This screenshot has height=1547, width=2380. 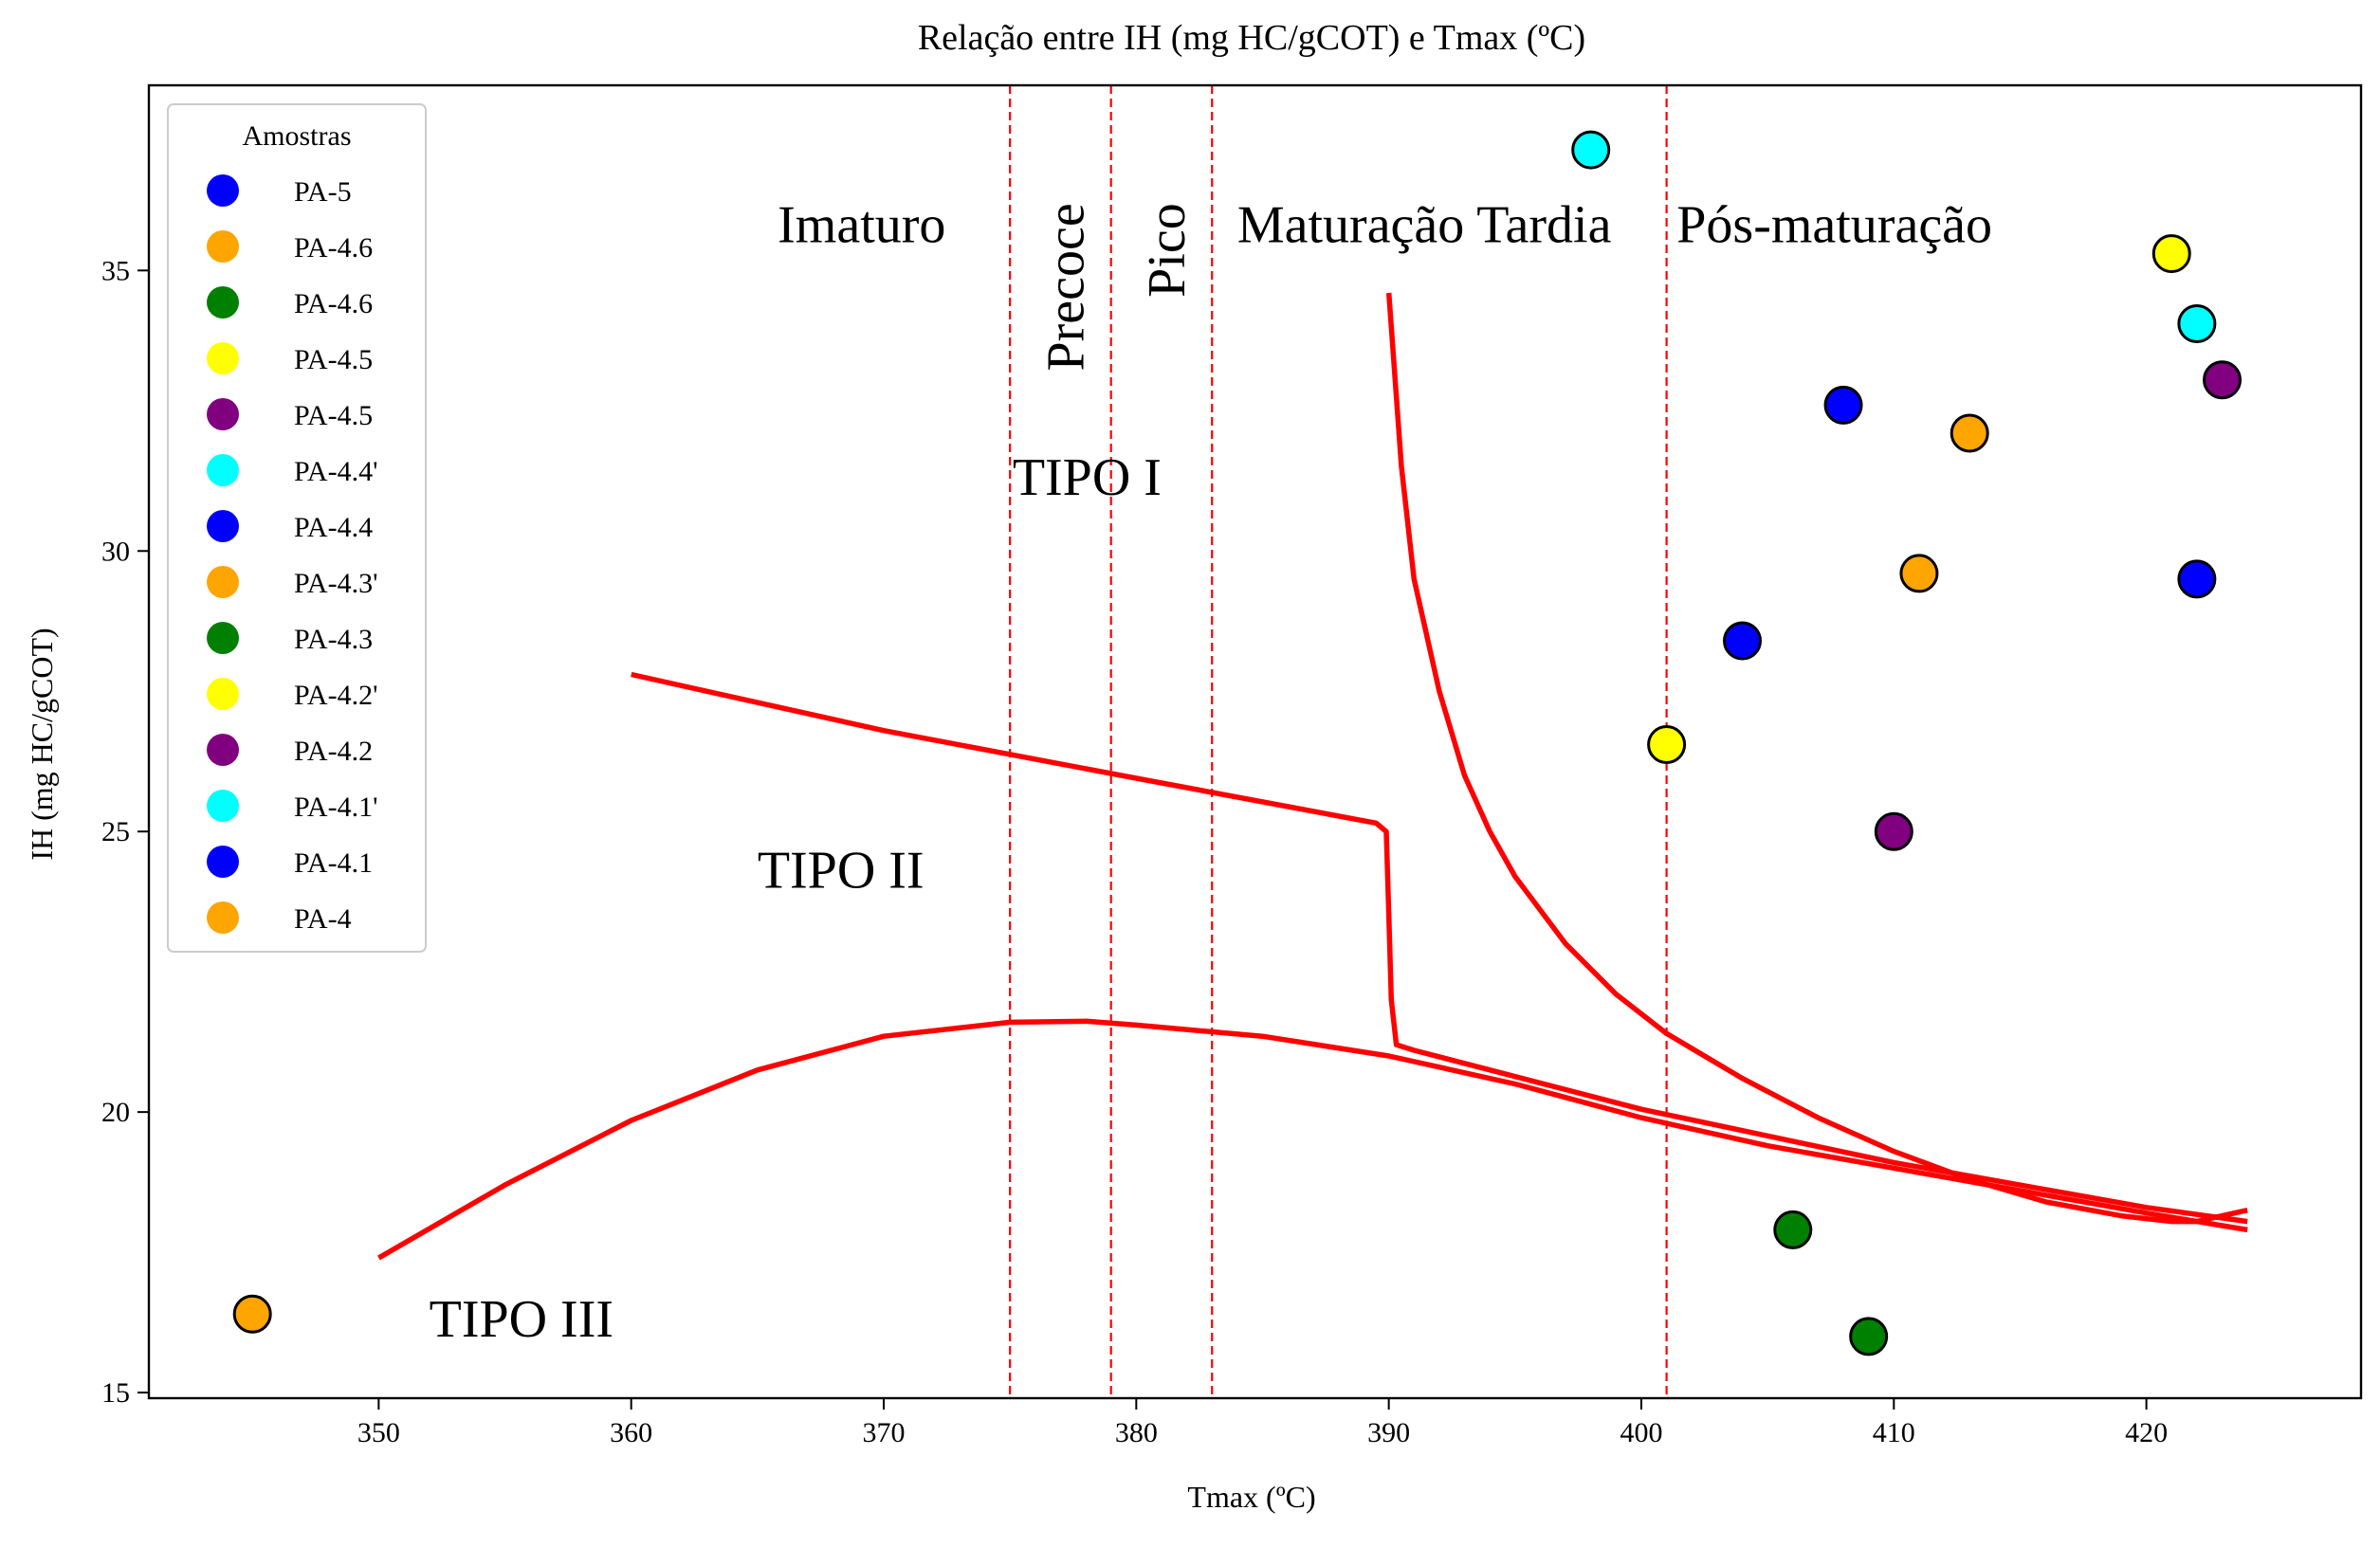 I want to click on legend-entry-label: PA-4.3, so click(x=334, y=639).